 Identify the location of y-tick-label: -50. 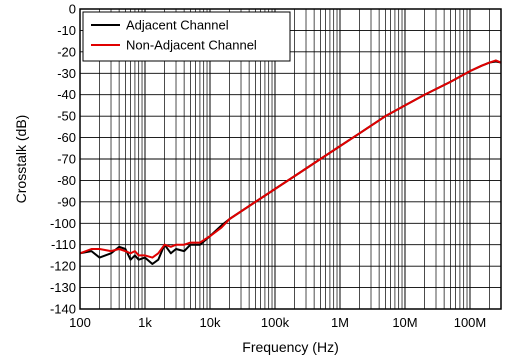
(66, 116).